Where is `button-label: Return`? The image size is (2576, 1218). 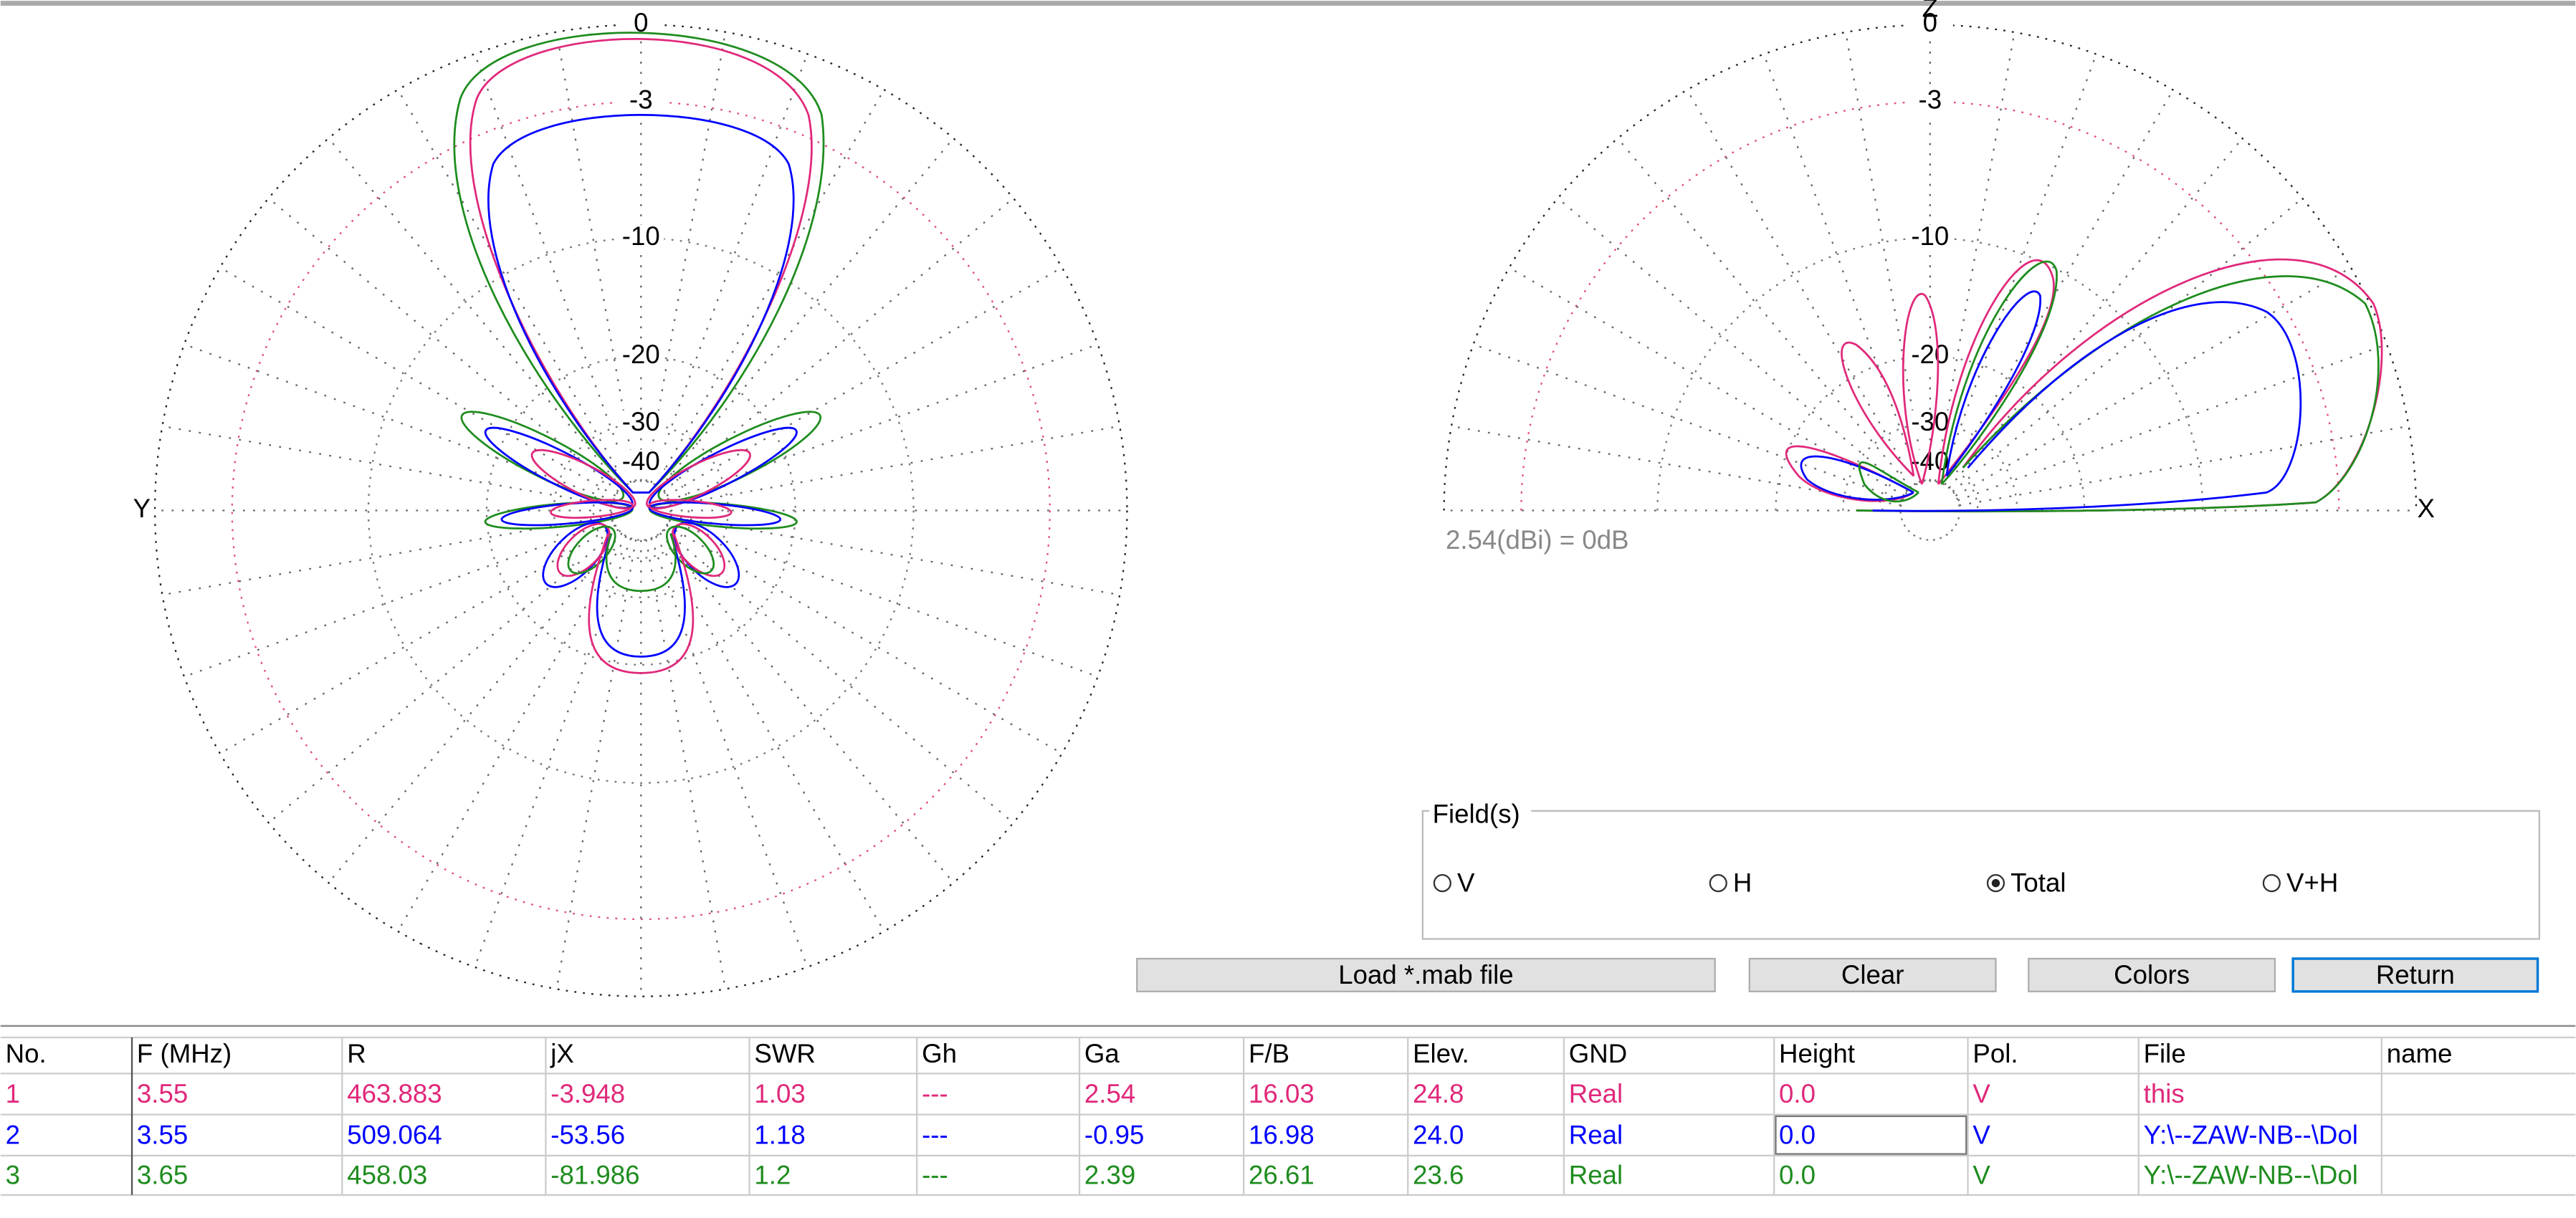 button-label: Return is located at coordinates (2415, 974).